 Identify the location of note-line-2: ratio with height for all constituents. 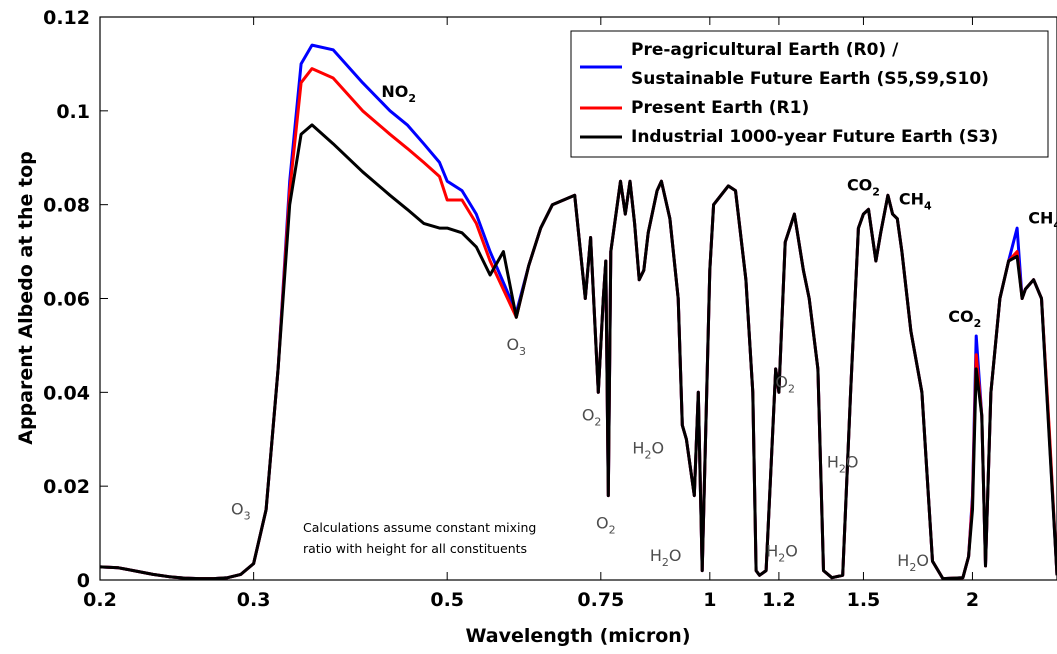
(415, 548).